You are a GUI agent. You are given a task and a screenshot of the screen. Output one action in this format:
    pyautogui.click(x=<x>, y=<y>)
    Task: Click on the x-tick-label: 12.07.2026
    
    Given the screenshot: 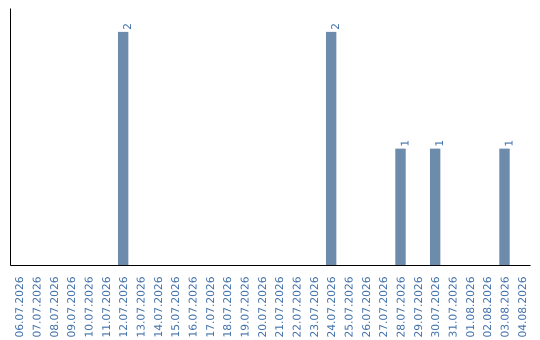 What is the action you would take?
    pyautogui.click(x=123, y=307)
    